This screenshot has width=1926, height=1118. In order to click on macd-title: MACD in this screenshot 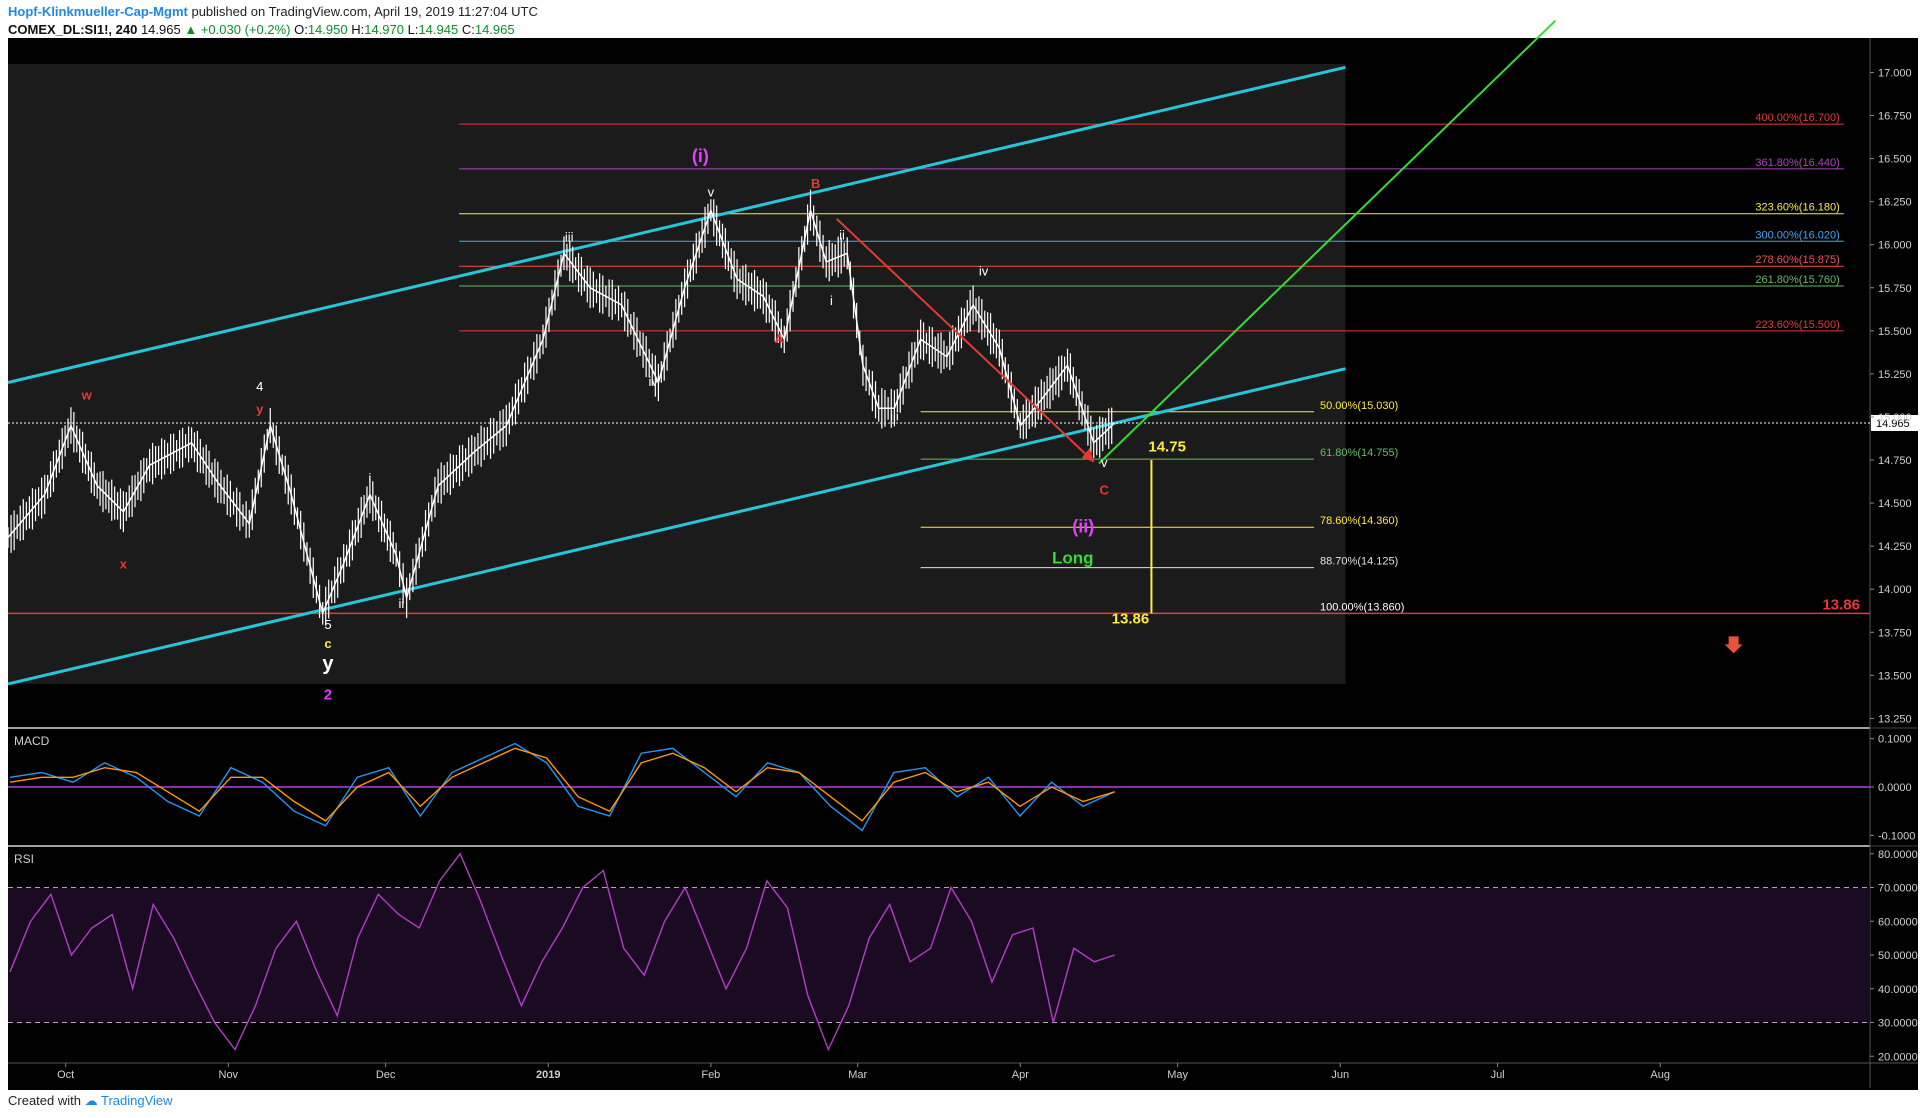, I will do `click(32, 741)`.